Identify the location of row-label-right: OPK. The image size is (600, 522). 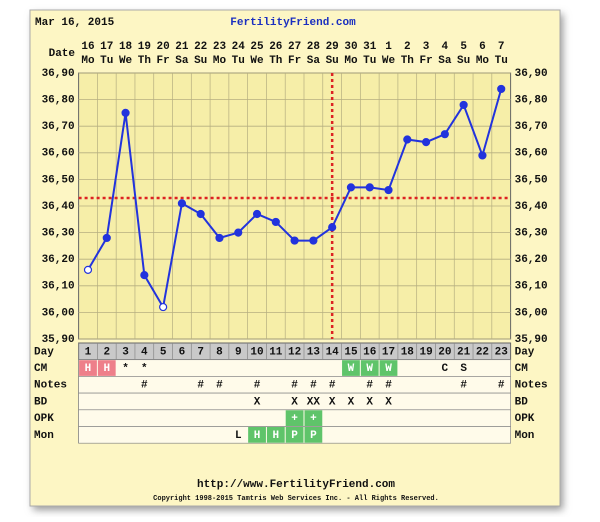
(525, 419).